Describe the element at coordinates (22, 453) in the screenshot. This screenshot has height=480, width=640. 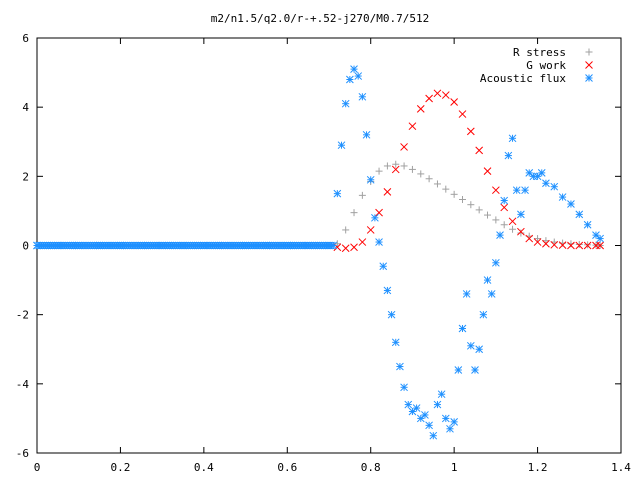
I see `y-tick-label: -6` at that location.